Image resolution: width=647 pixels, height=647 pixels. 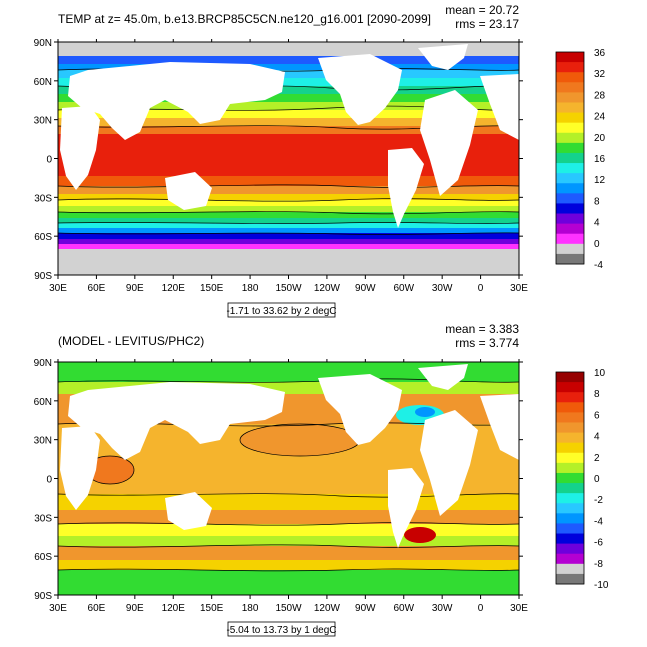 I want to click on panel1-lon-label: 120E, so click(x=174, y=288).